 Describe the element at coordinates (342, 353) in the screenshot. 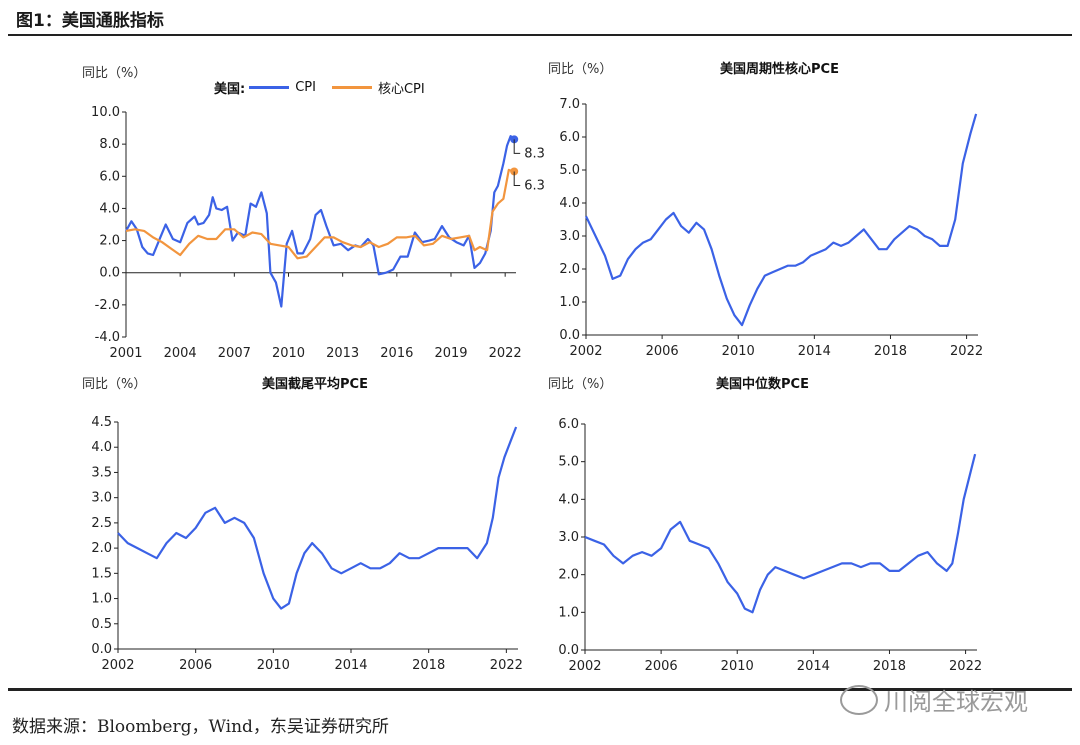

I see `x-tick-label: 2013` at that location.